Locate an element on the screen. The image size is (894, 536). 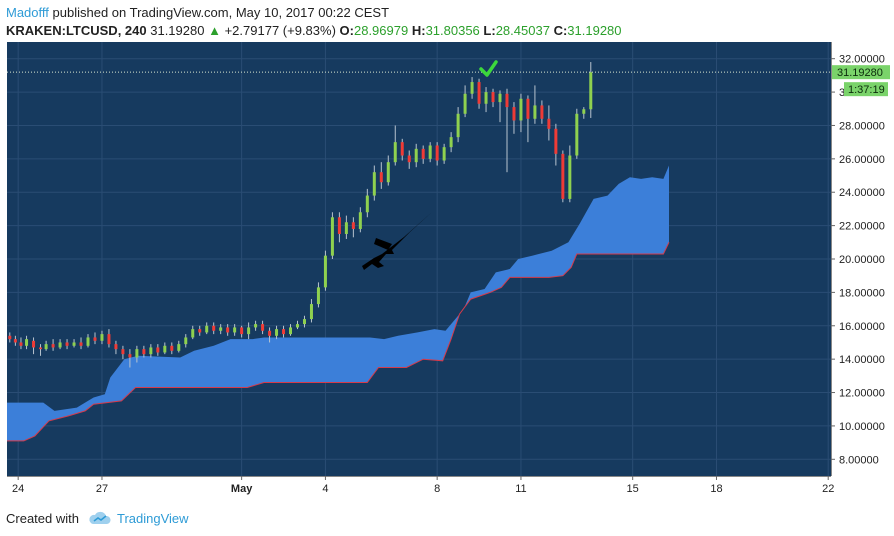
price-tick-label: 8.00000 is located at coordinates (859, 460).